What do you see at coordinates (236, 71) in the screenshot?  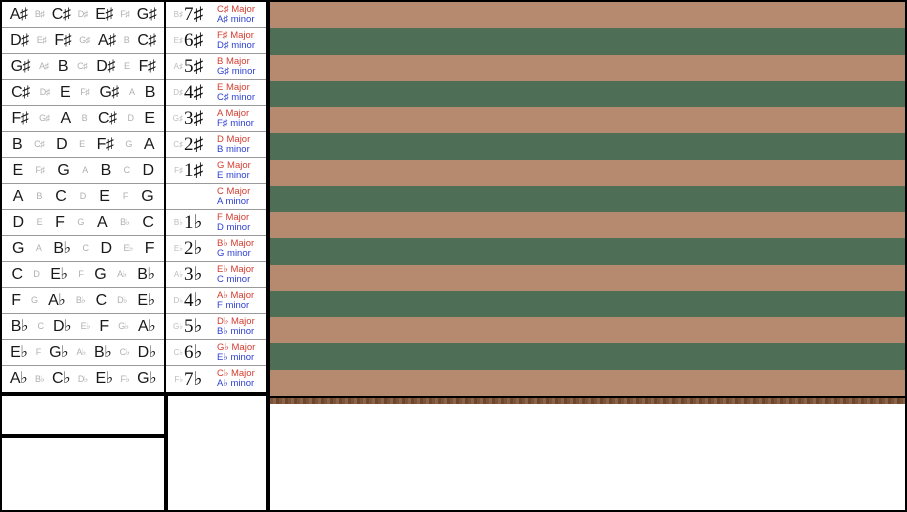 I see `minor-key-label: G♯ minor` at bounding box center [236, 71].